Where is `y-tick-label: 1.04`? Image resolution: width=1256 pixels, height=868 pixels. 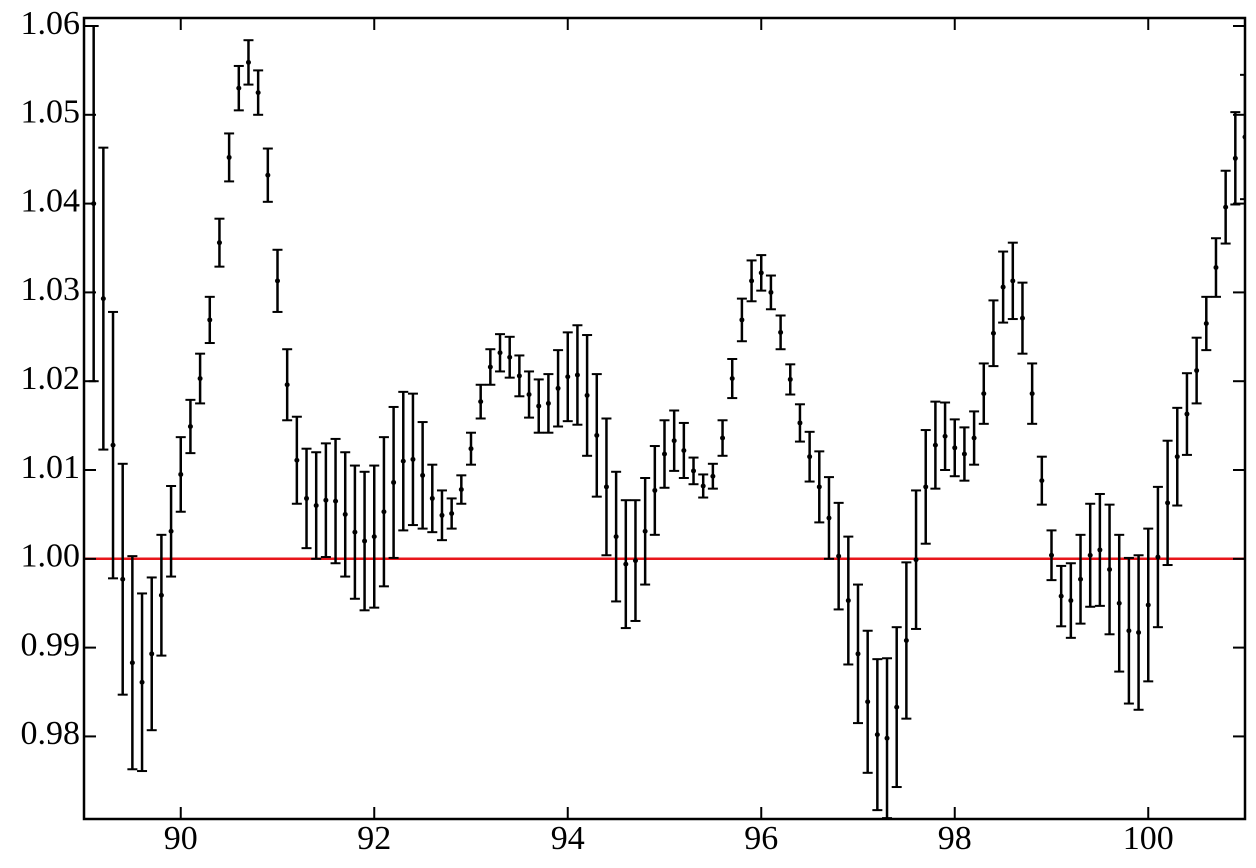
y-tick-label: 1.04 is located at coordinates (51, 200).